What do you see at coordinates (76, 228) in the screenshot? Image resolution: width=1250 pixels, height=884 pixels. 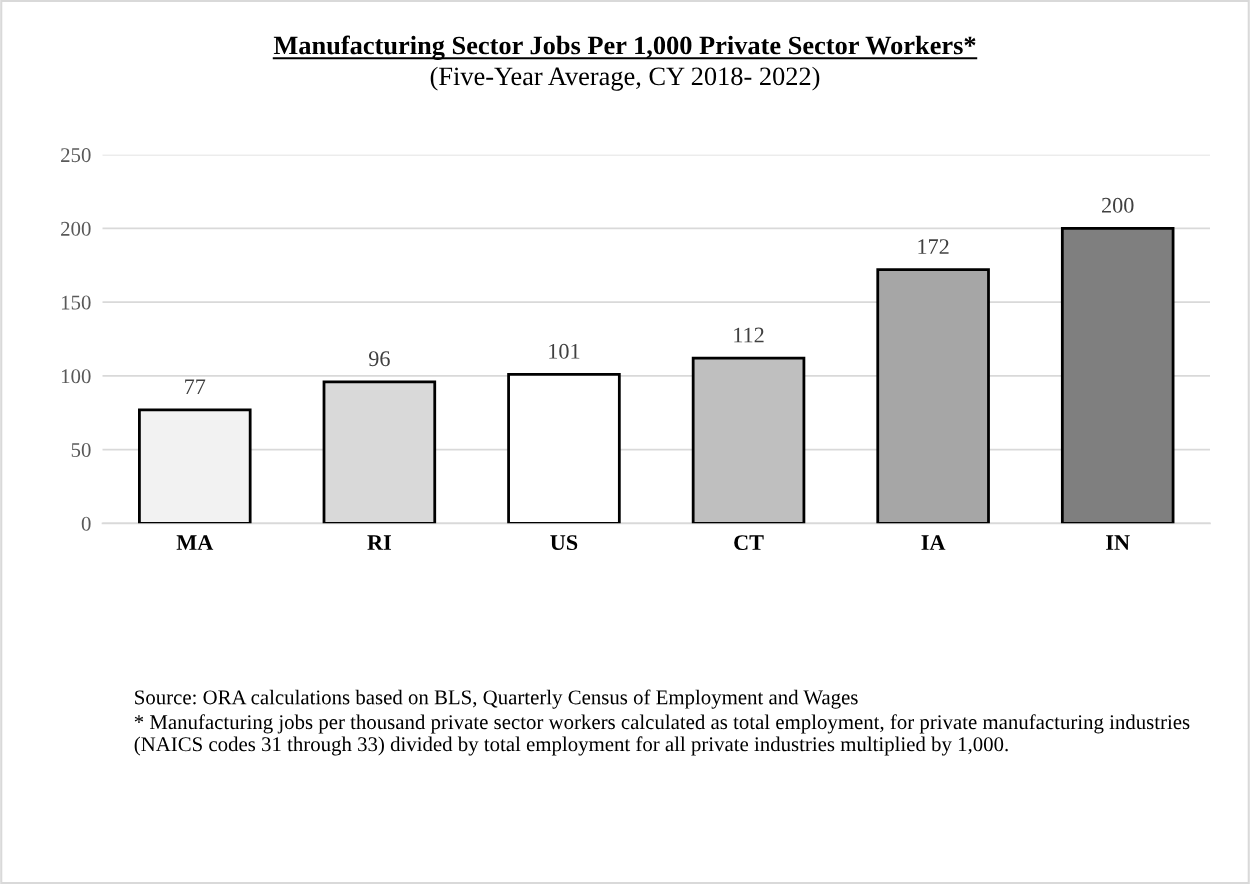 I see `y-tick-label: 200` at bounding box center [76, 228].